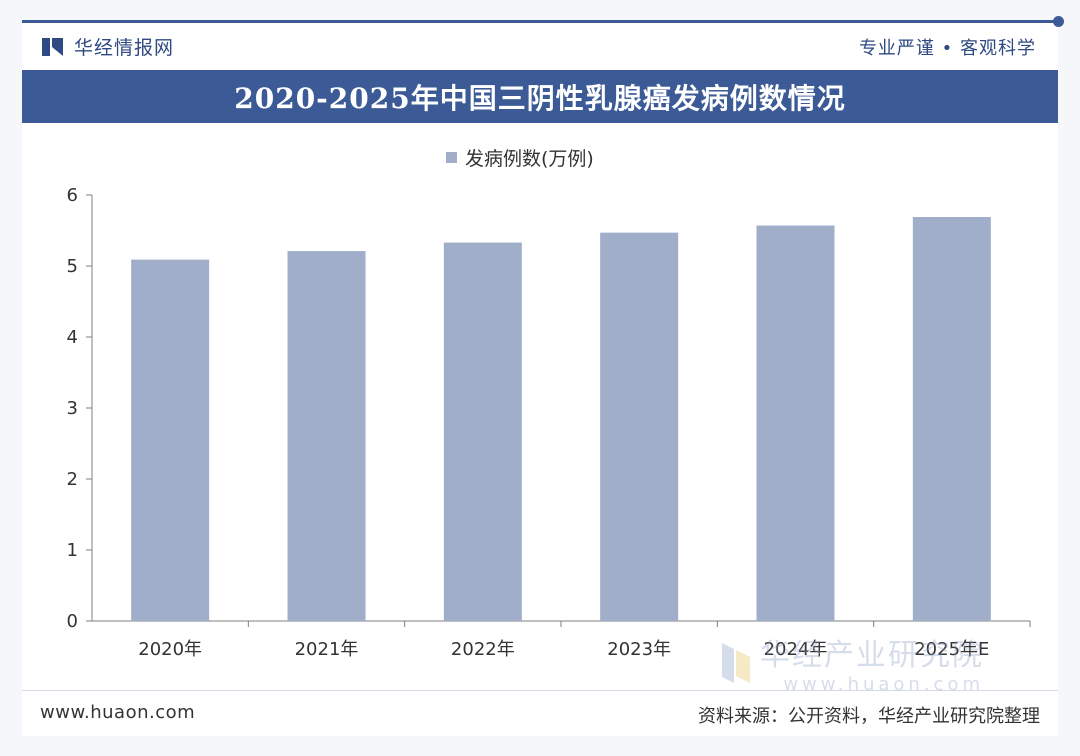 Image resolution: width=1080 pixels, height=756 pixels. What do you see at coordinates (451, 157) in the screenshot?
I see `legend-swatch` at bounding box center [451, 157].